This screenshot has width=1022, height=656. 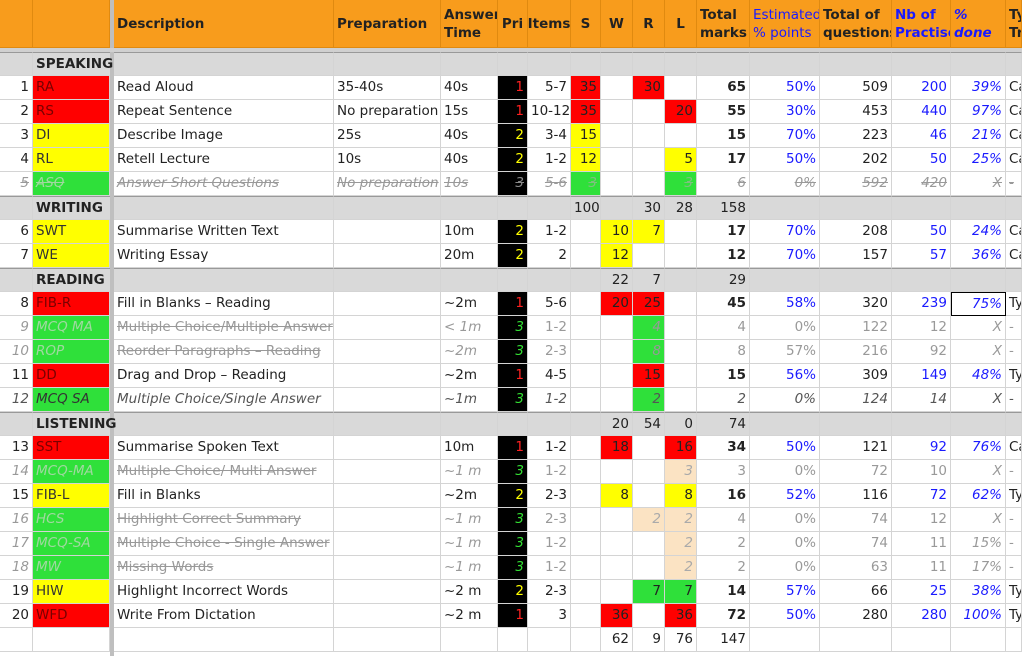 I want to click on description-cell: Retell Lecture, so click(x=224, y=160).